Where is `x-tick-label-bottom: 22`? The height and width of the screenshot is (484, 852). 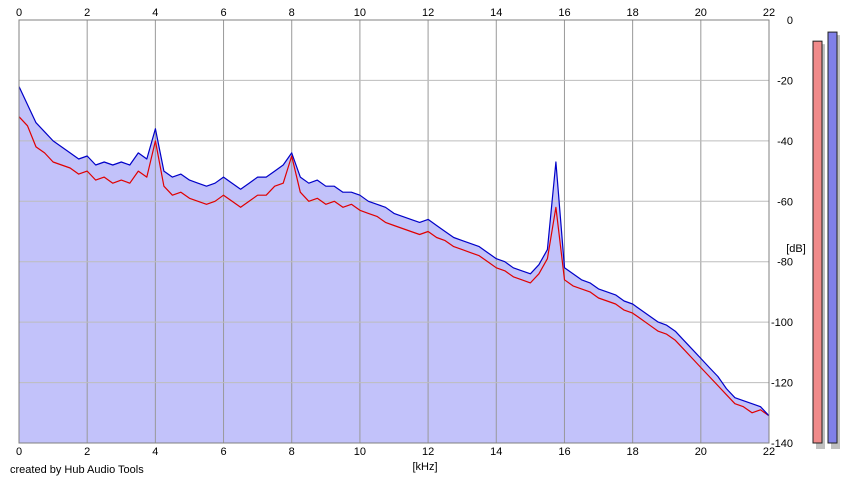
x-tick-label-bottom: 22 is located at coordinates (769, 452).